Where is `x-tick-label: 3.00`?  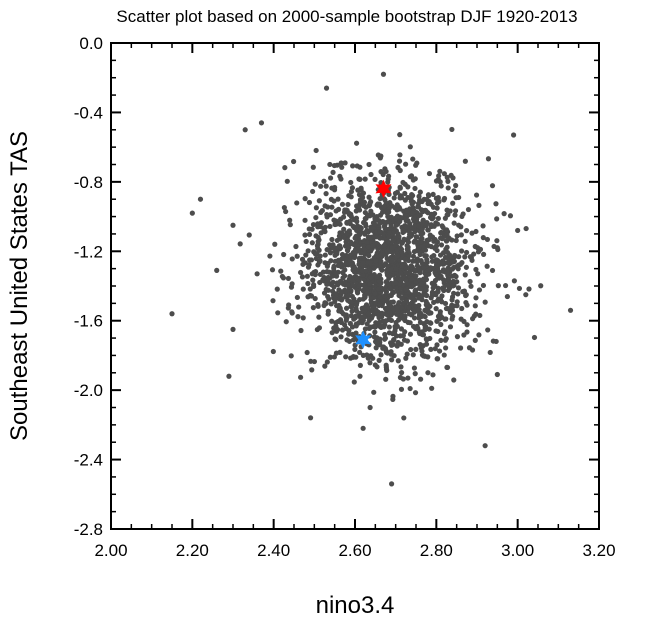 x-tick-label: 3.00 is located at coordinates (517, 550).